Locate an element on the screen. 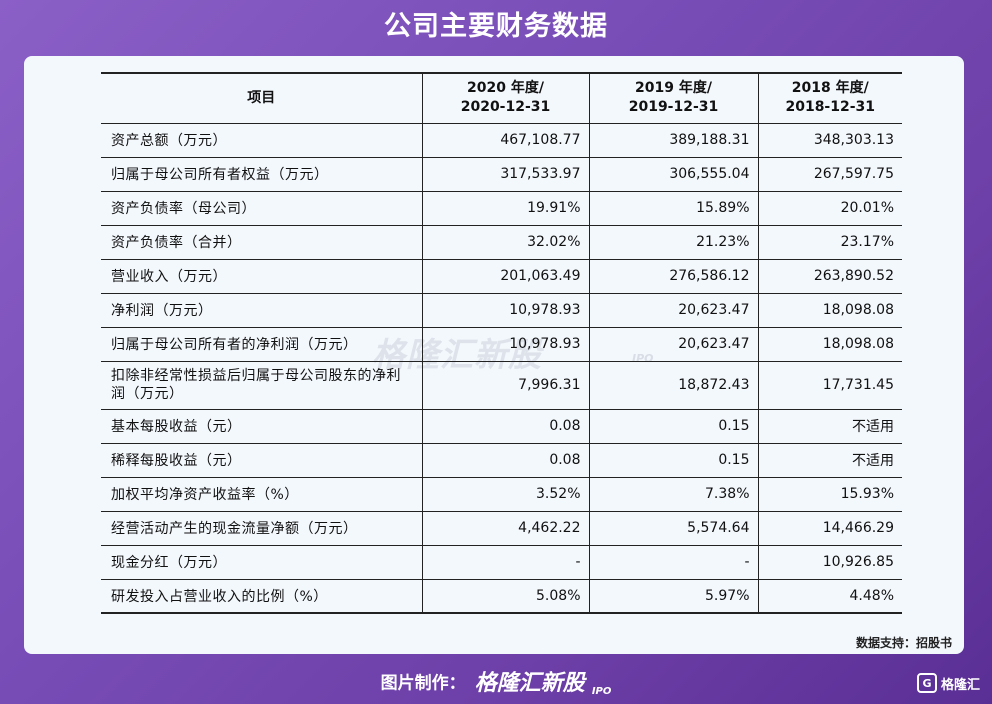 This screenshot has height=704, width=992. row-label: 基本每股收益（元） is located at coordinates (262, 426).